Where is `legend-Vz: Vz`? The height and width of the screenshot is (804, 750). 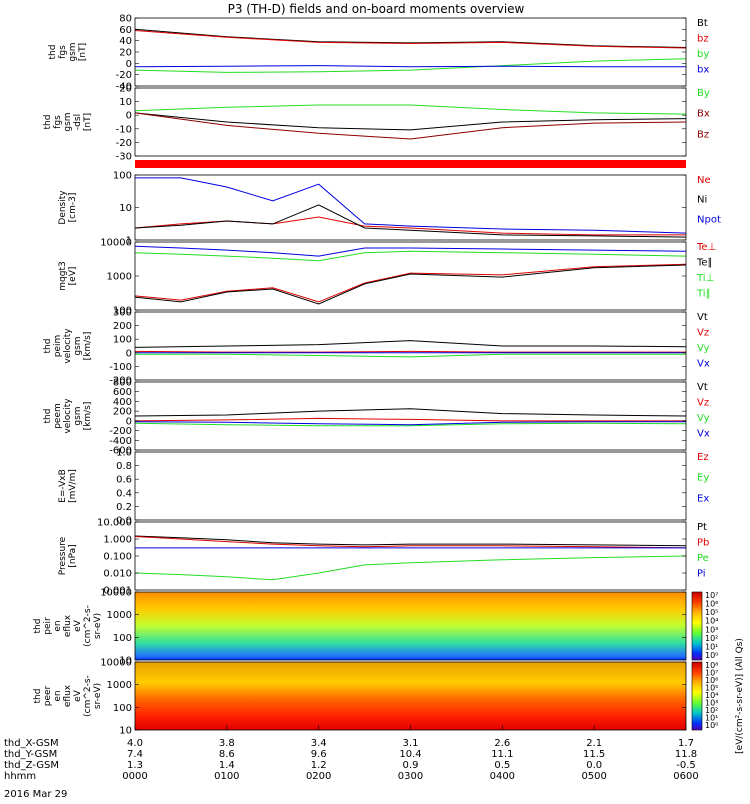 legend-Vz: Vz is located at coordinates (703, 403).